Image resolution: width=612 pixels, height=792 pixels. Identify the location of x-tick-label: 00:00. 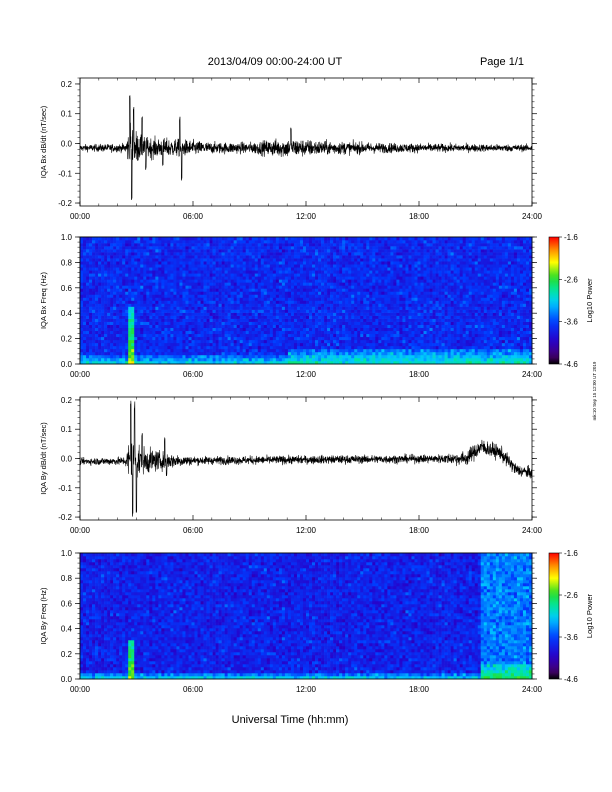
(80, 216).